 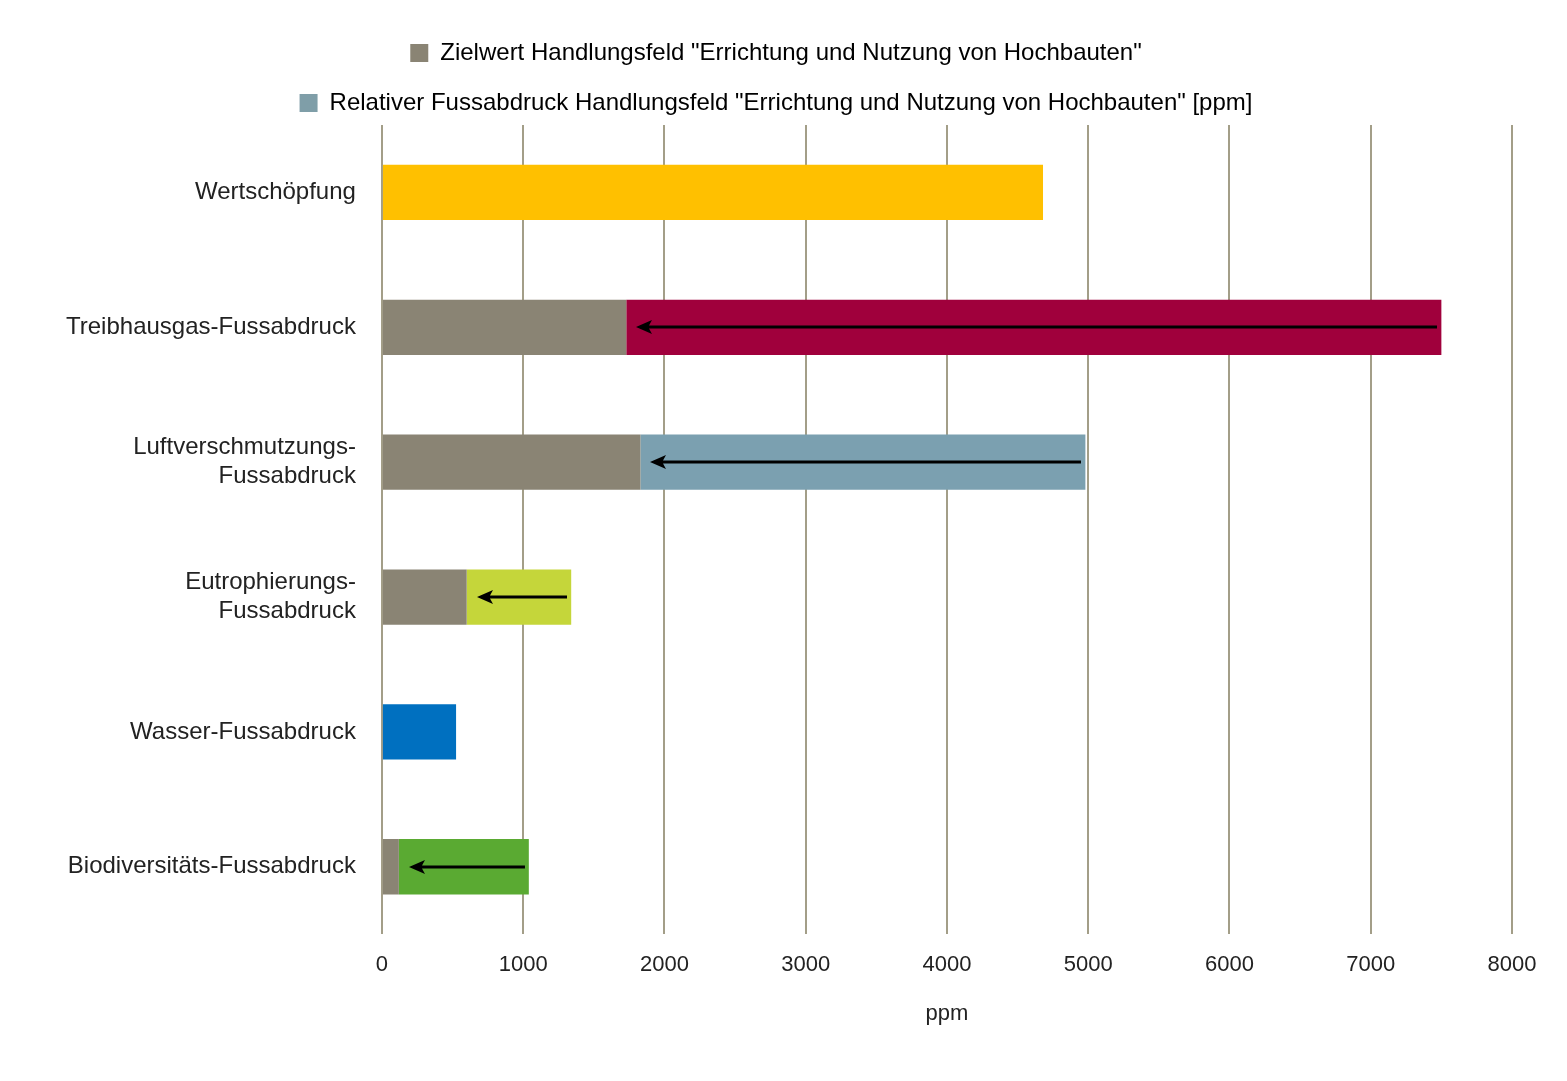 What do you see at coordinates (1512, 964) in the screenshot?
I see `x-tick-label: 8000` at bounding box center [1512, 964].